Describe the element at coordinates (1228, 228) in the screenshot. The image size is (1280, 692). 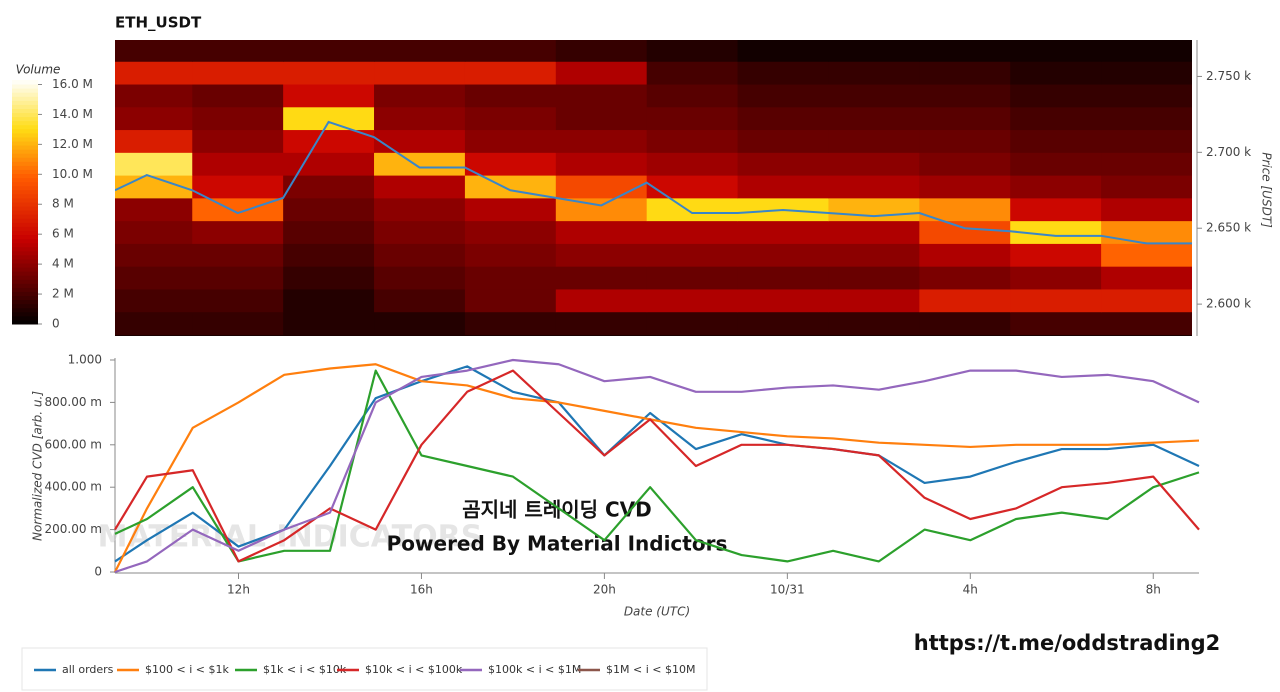
I see `y-tick-label: 2.650 k` at that location.